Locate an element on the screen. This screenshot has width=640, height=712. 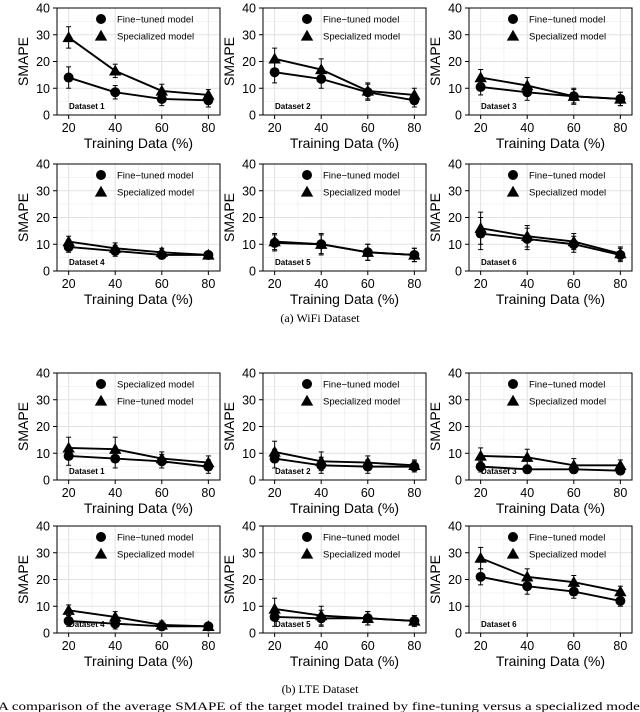
dataset-label: Dataset 4 is located at coordinates (87, 624).